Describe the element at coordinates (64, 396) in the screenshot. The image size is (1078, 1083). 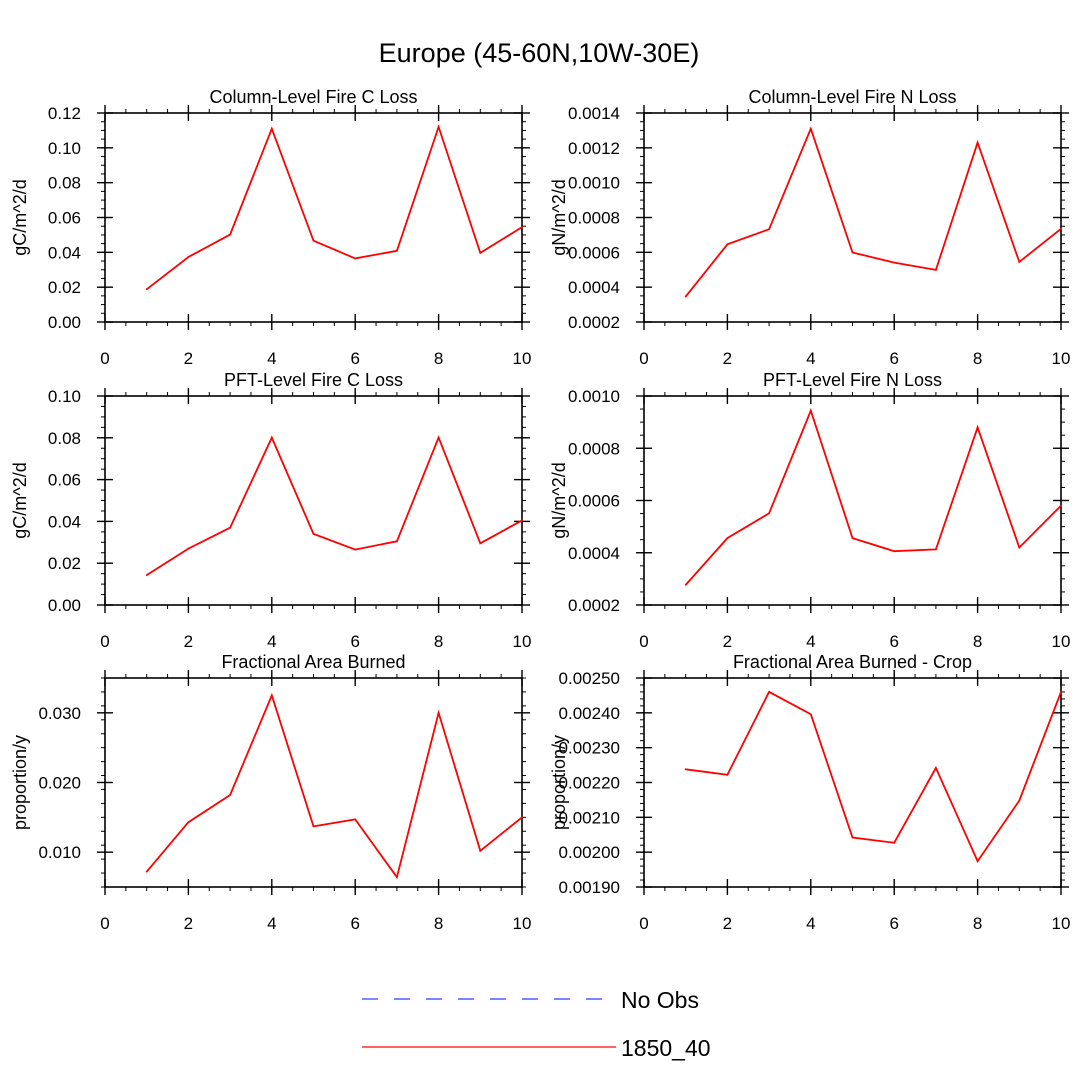
I see `panel-3-ytick-label: 0.10` at that location.